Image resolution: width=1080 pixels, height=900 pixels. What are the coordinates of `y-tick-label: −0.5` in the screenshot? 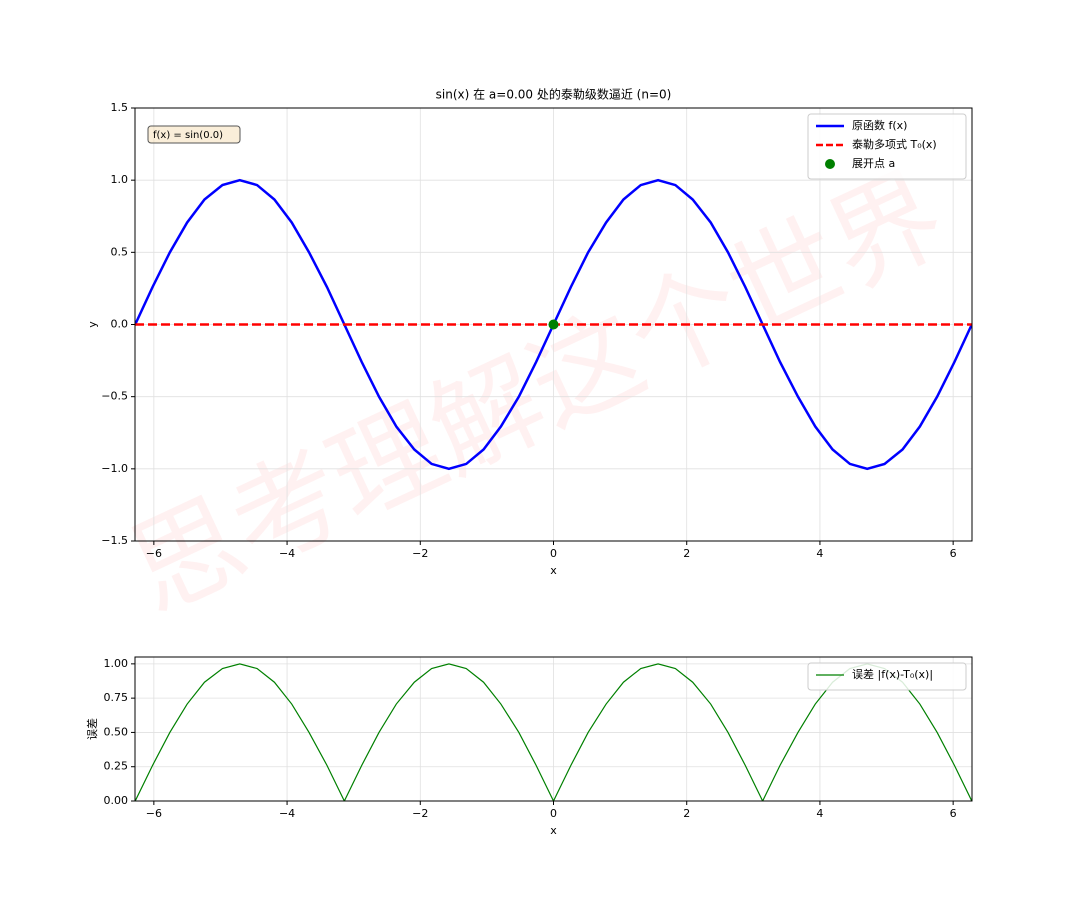 It's located at (114, 396).